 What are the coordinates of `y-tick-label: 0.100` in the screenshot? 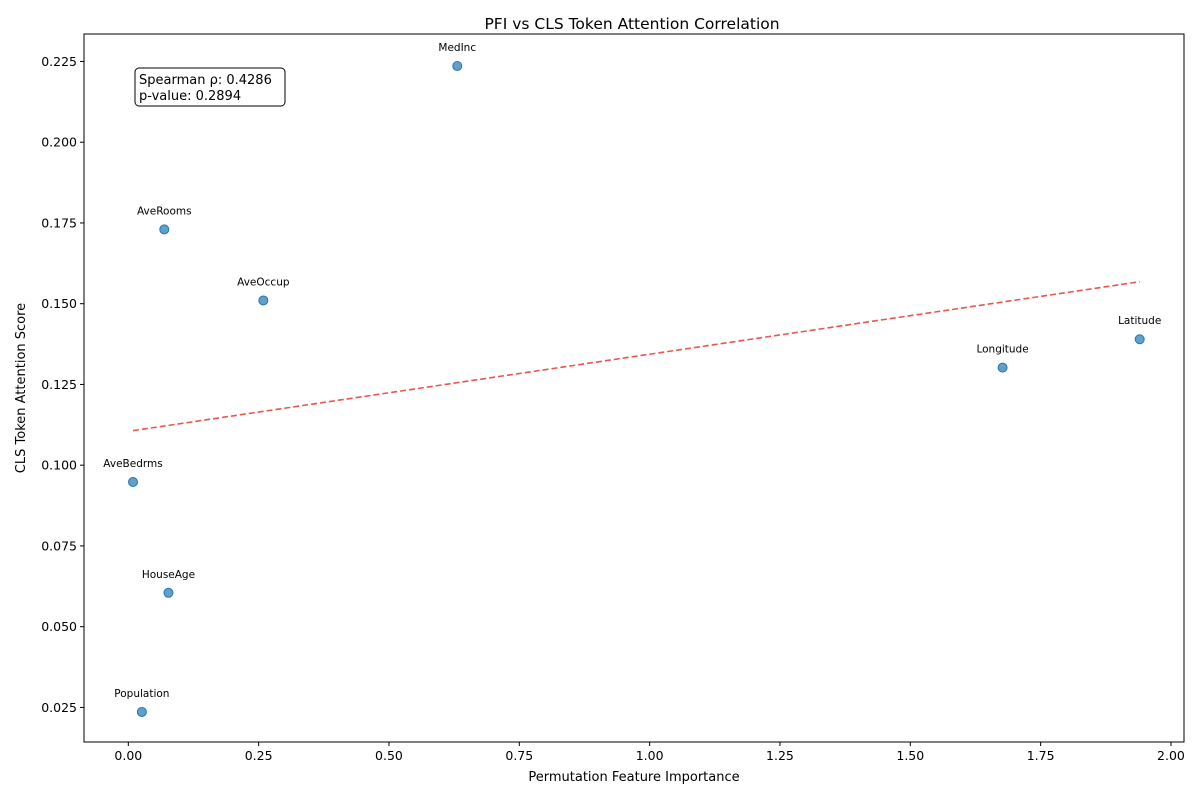 It's located at (59, 465).